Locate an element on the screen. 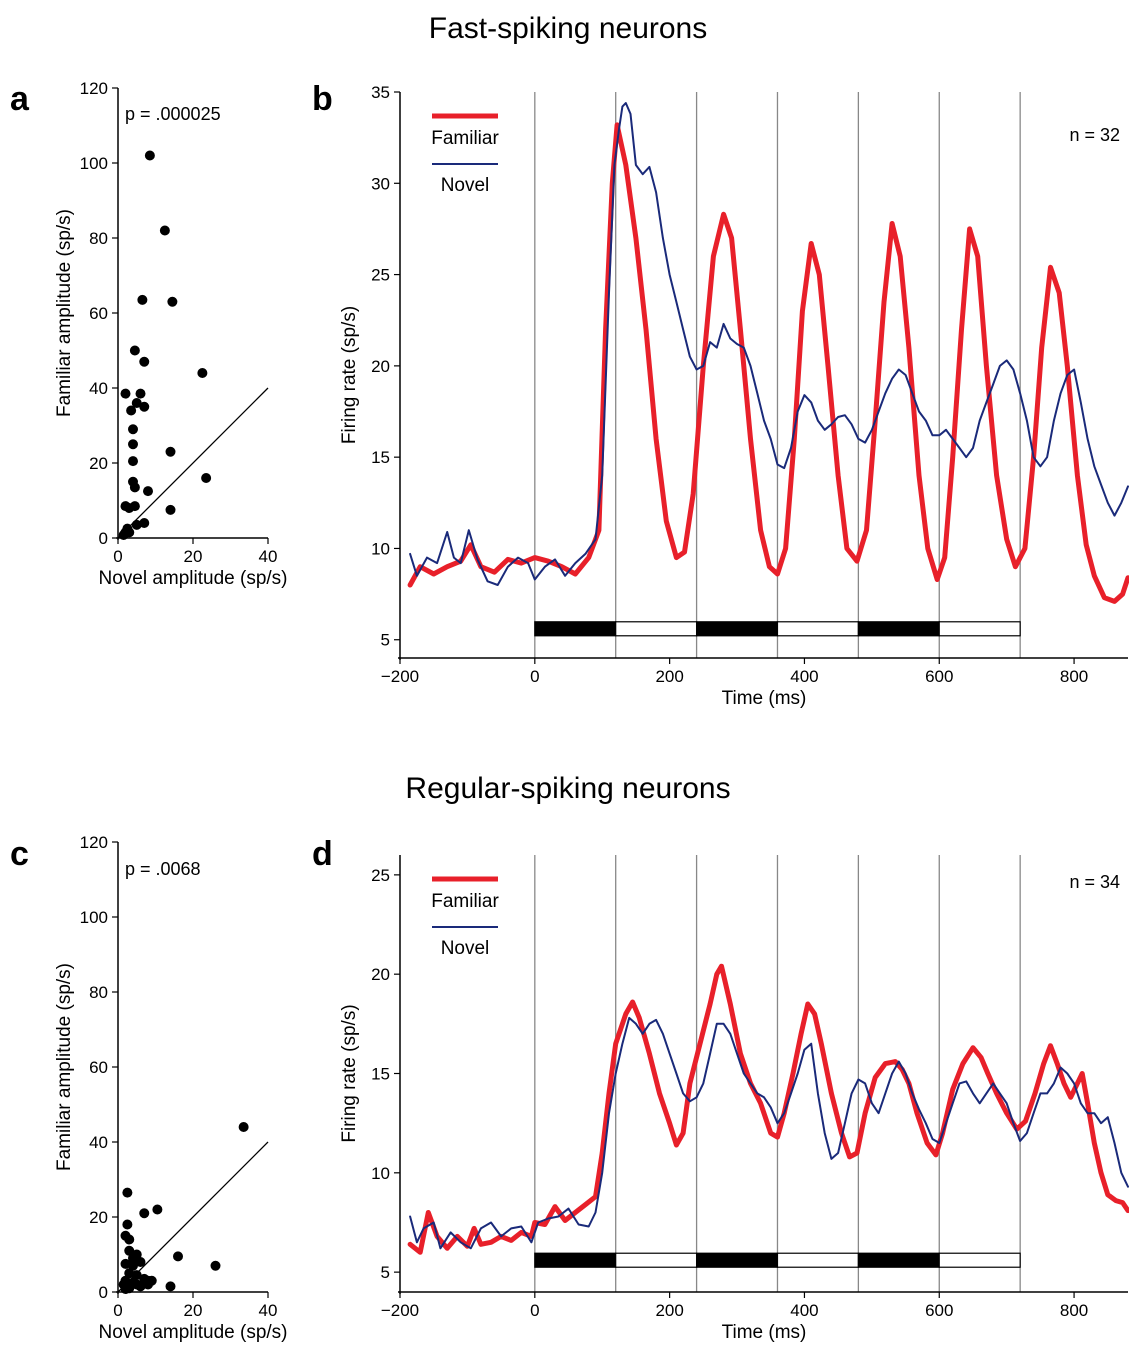  y-tick-label: 35 is located at coordinates (380, 92).